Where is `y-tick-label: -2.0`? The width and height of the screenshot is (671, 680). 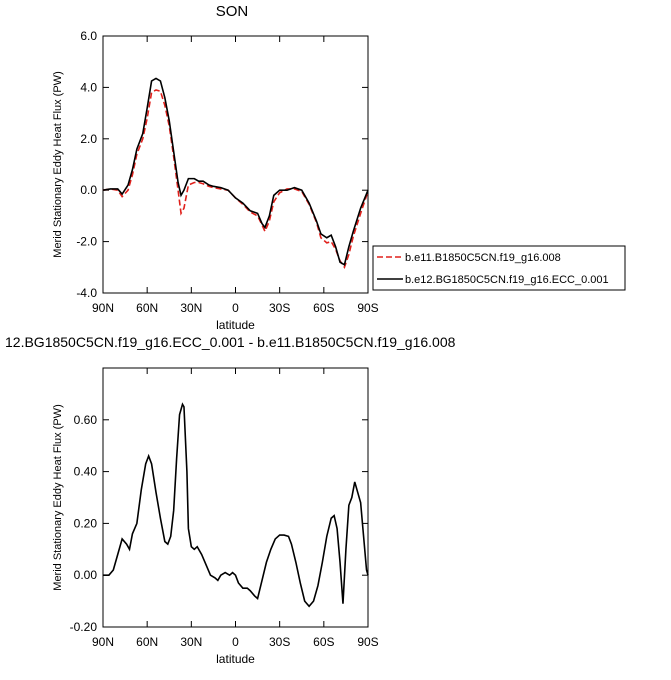
y-tick-label: -2.0 is located at coordinates (86, 242).